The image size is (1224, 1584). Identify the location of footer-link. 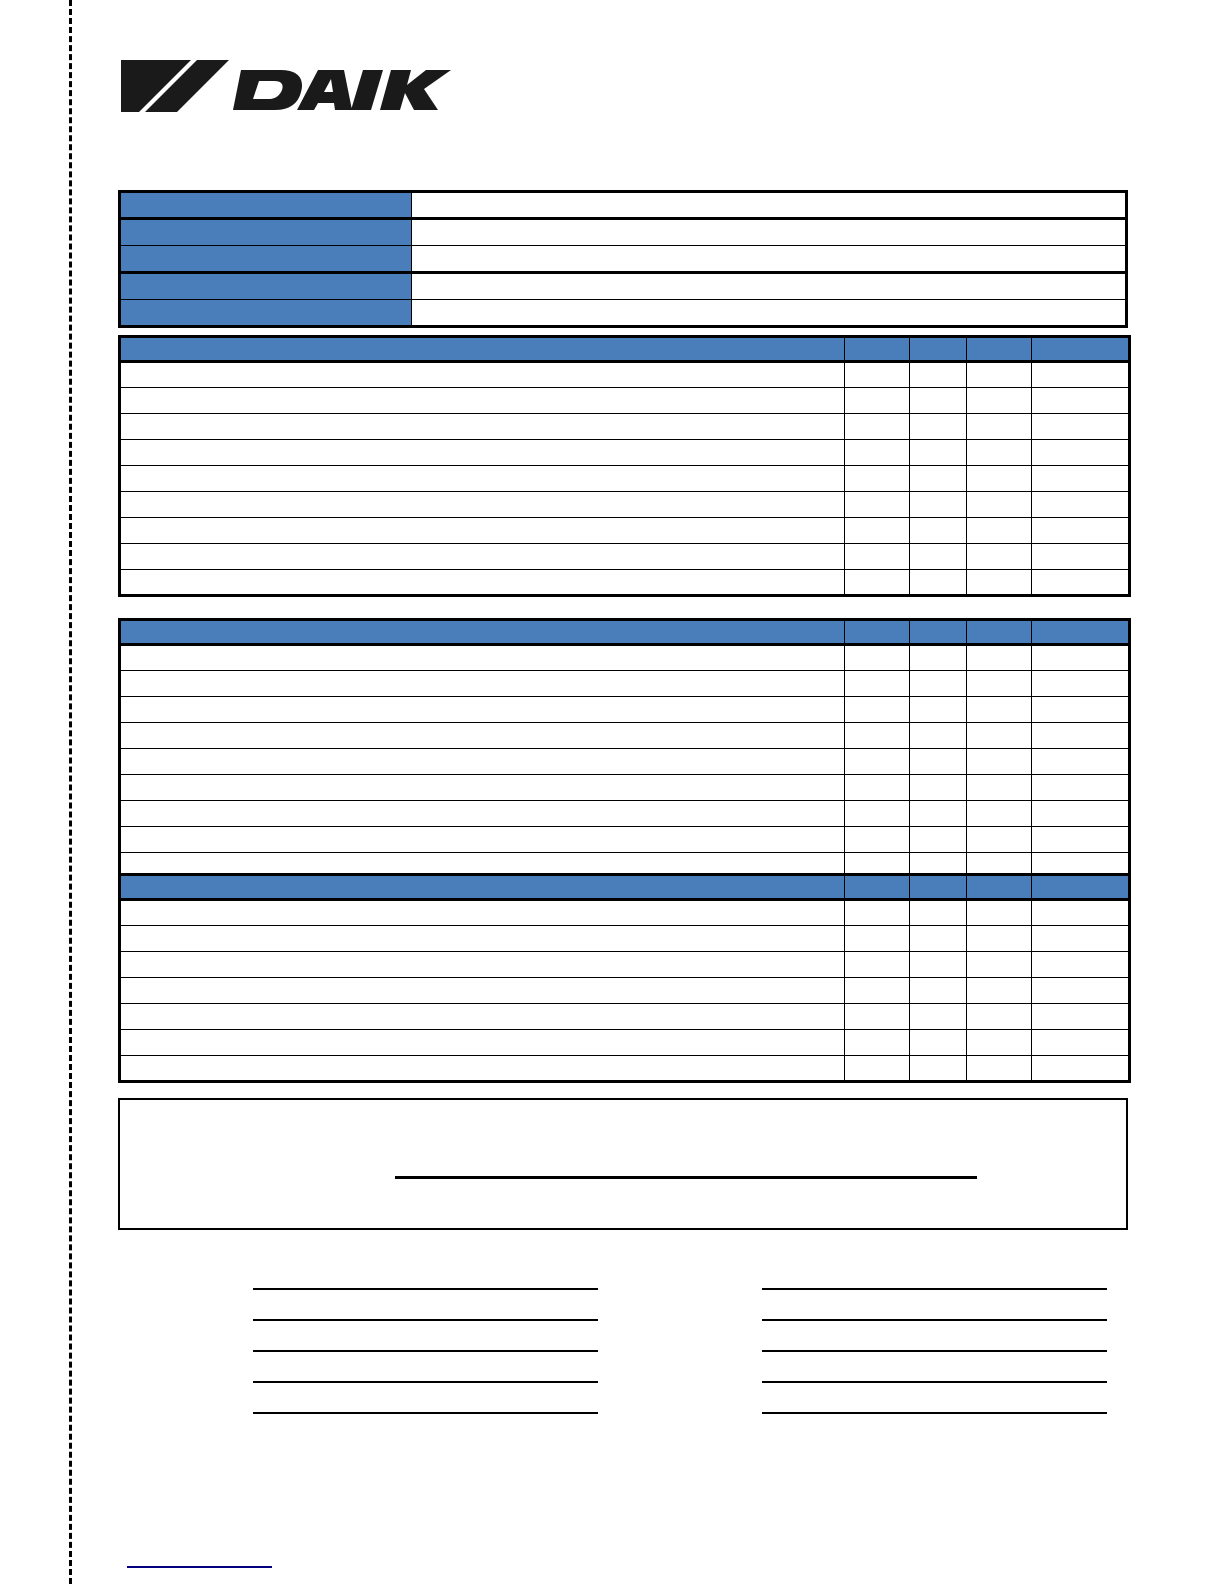
(199, 1560).